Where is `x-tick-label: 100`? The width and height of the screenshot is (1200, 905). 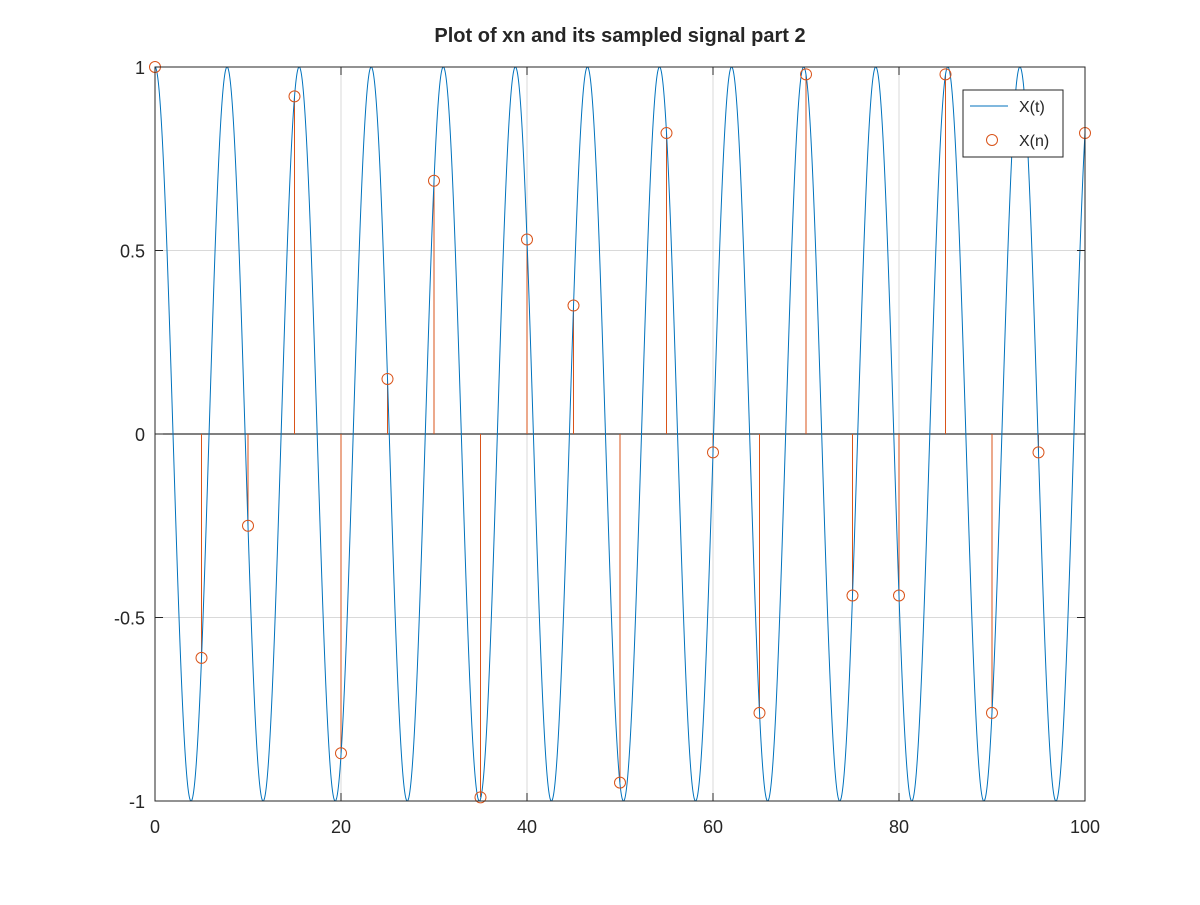
x-tick-label: 100 is located at coordinates (1085, 827).